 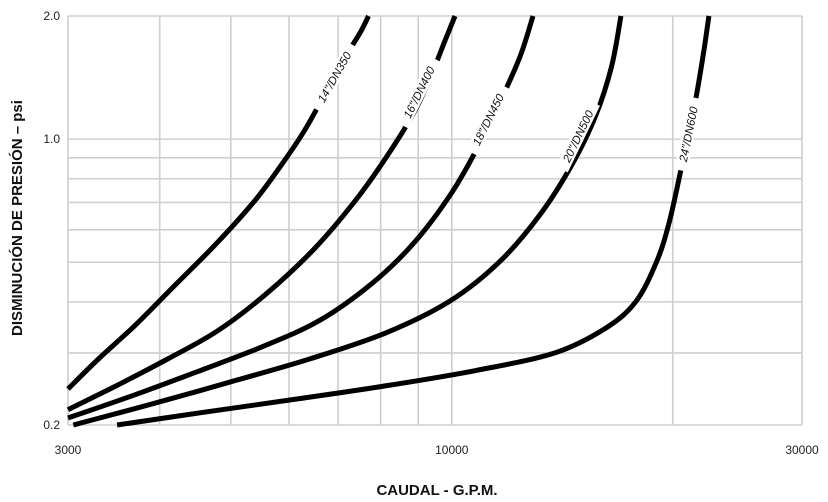 What do you see at coordinates (68, 450) in the screenshot?
I see `x-tick-label-0: 3000` at bounding box center [68, 450].